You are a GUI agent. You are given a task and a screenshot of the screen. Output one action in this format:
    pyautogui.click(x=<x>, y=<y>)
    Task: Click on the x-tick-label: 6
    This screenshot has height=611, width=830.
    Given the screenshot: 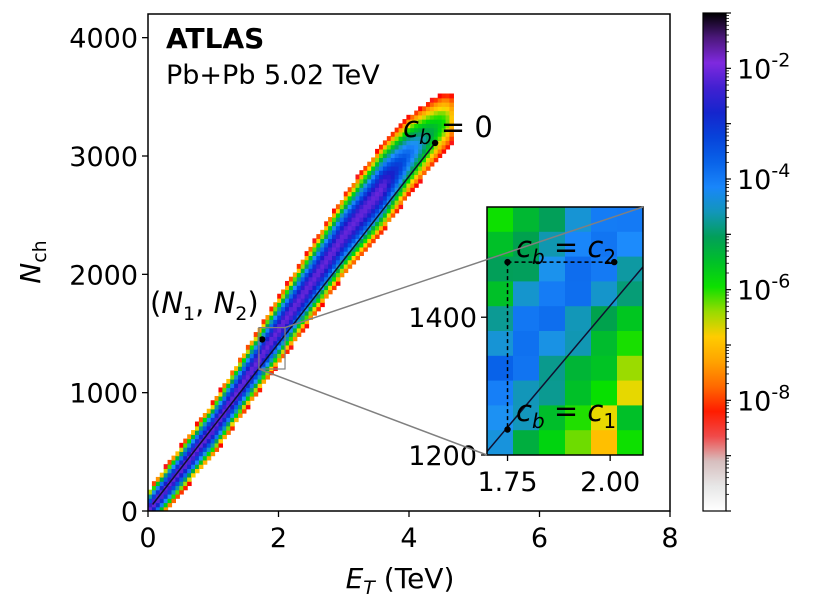 What is the action you would take?
    pyautogui.click(x=539, y=538)
    